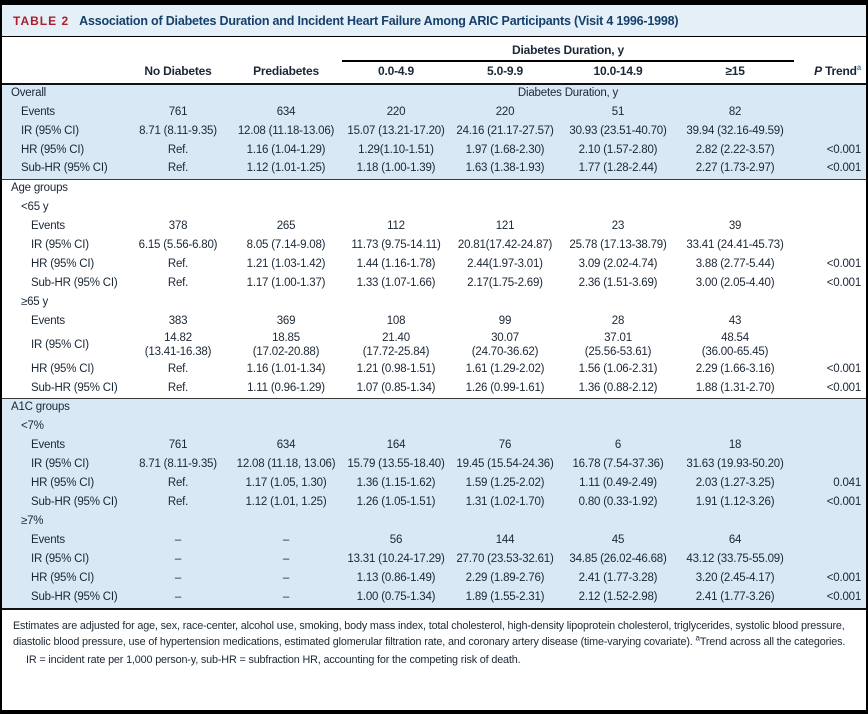  I want to click on cell-value: 2.17(1.75-2.69), so click(505, 283).